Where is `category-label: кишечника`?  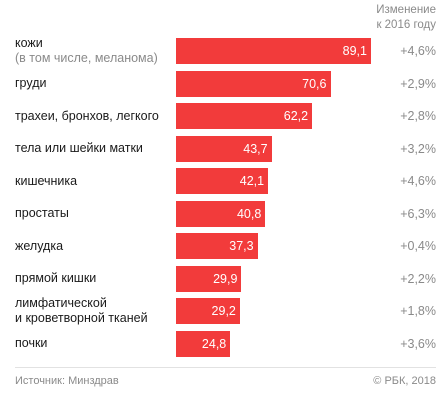 category-label: кишечника is located at coordinates (94, 181).